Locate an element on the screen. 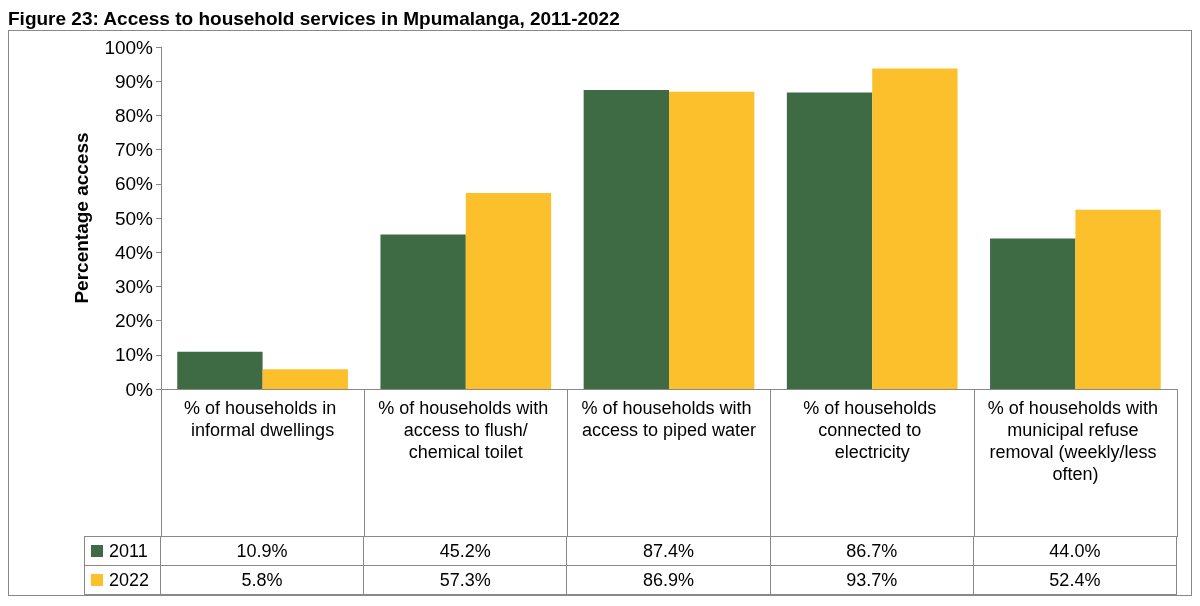 This screenshot has height=606, width=1200. y-tick-label: 40% is located at coordinates (134, 252).